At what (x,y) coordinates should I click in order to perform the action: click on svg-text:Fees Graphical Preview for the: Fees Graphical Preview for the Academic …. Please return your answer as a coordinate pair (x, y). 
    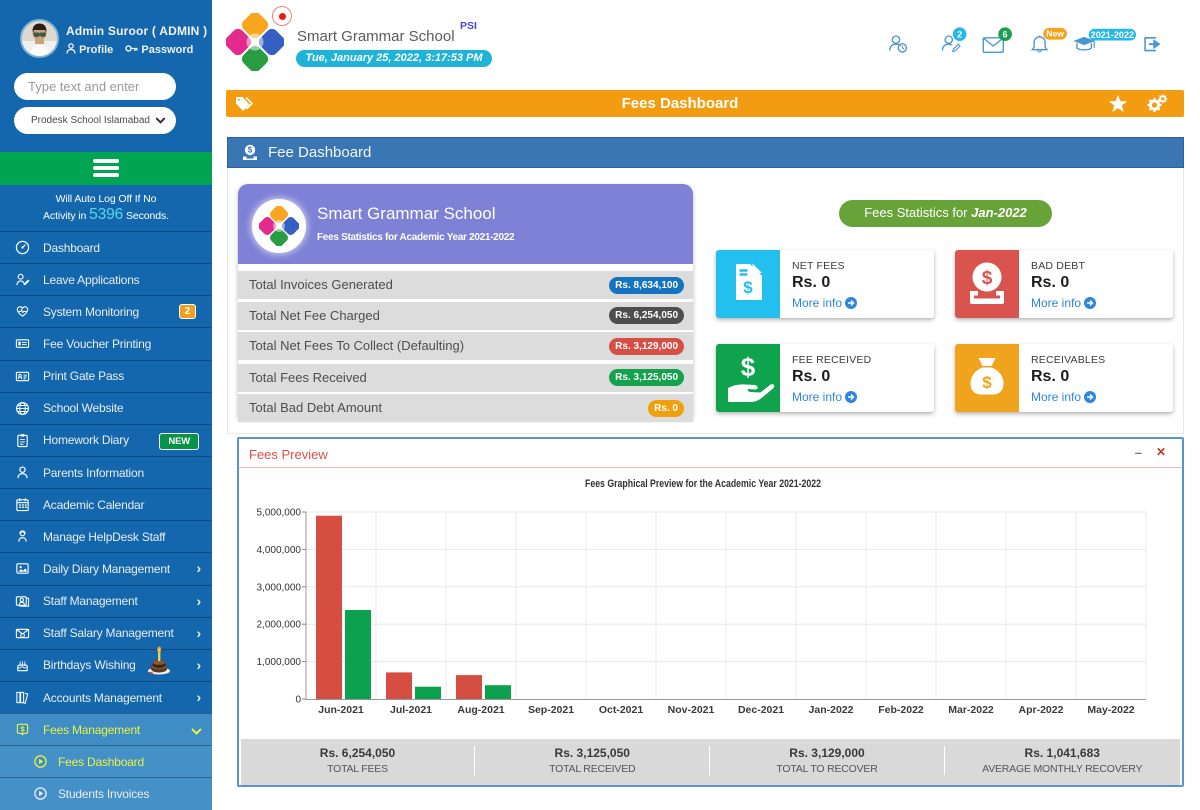
    Looking at the image, I should click on (703, 484).